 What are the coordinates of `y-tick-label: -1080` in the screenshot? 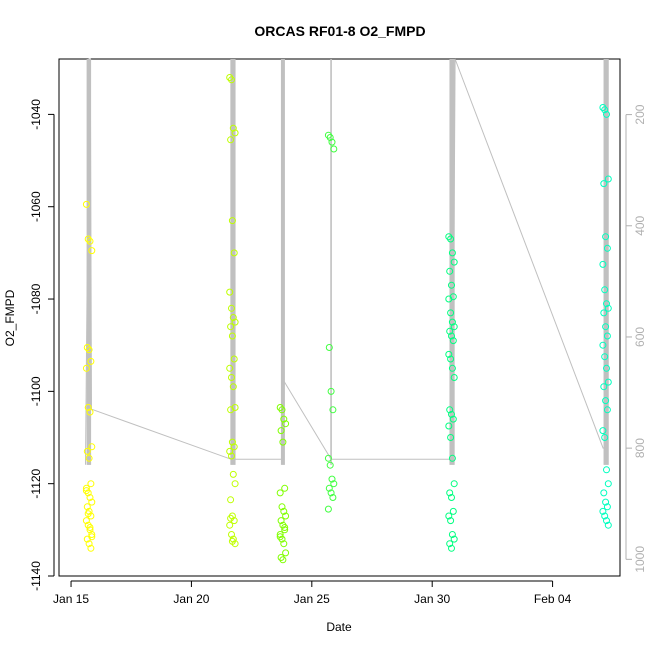 It's located at (36, 298).